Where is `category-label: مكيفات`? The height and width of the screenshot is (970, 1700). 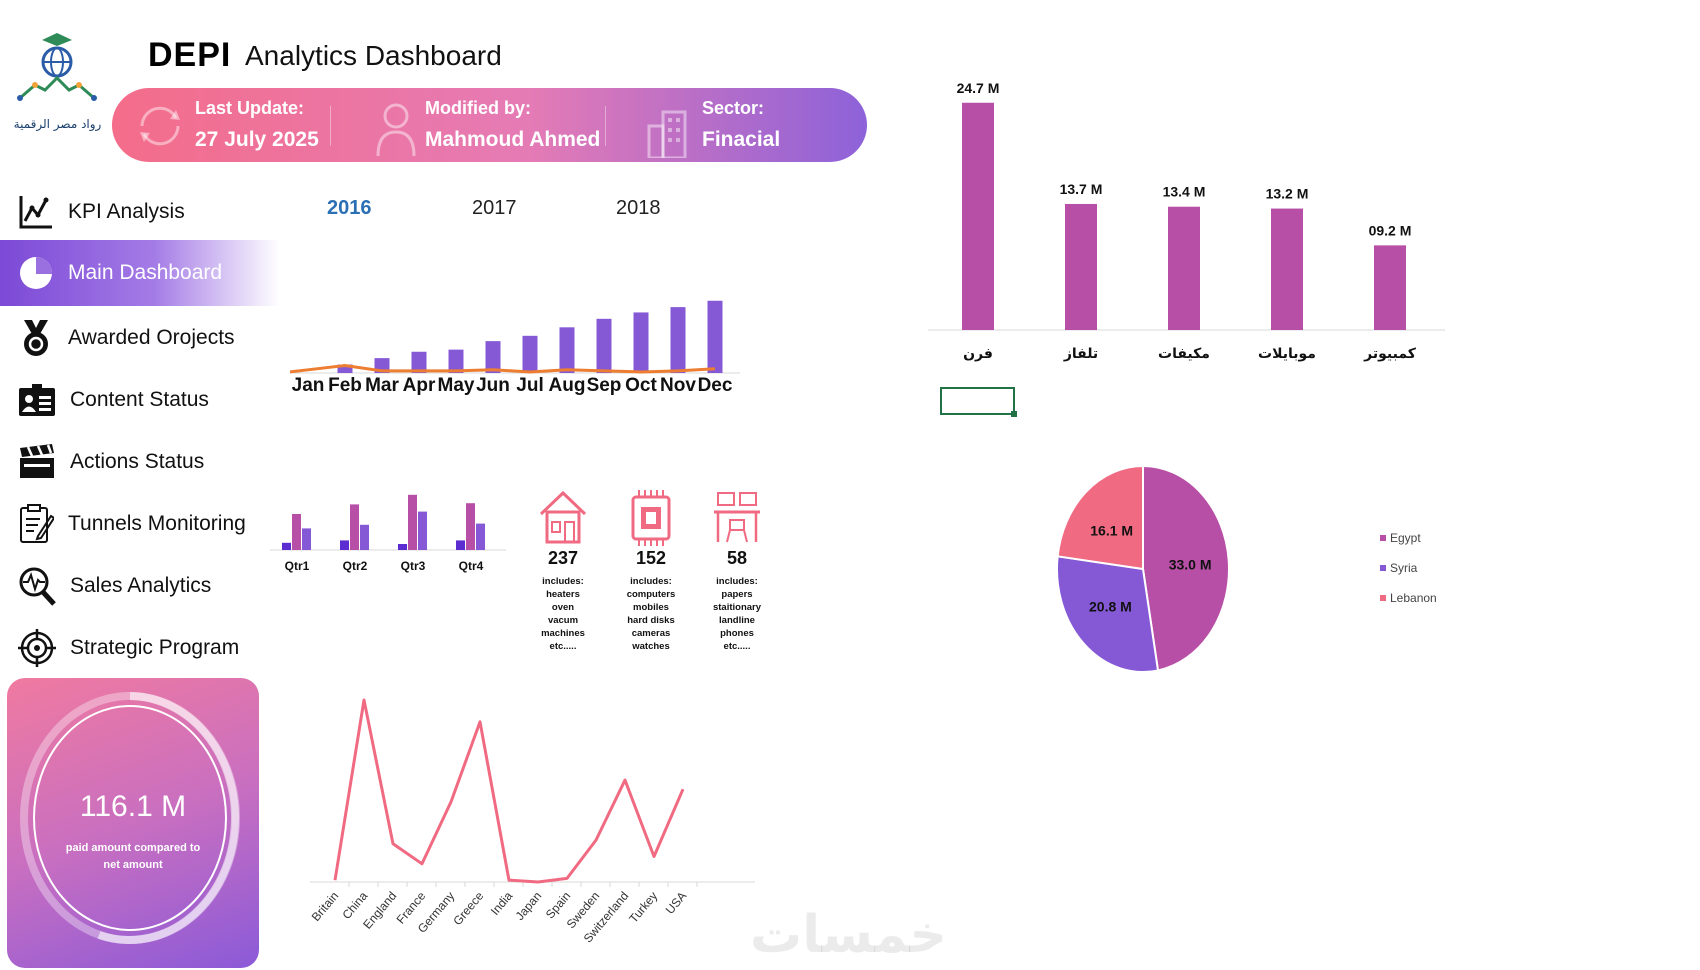 category-label: مكيفات is located at coordinates (1184, 354).